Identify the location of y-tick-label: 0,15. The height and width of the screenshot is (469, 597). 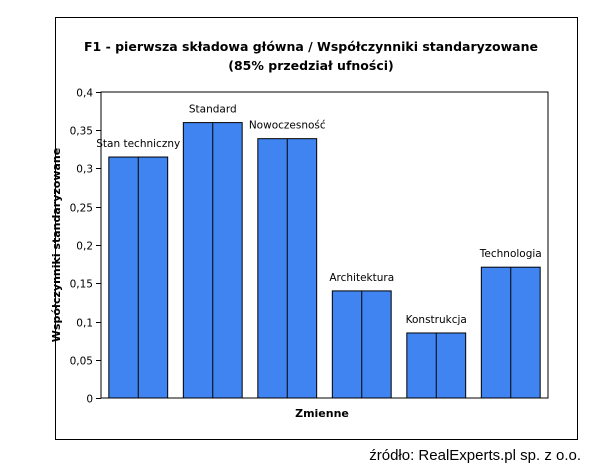
(81, 285).